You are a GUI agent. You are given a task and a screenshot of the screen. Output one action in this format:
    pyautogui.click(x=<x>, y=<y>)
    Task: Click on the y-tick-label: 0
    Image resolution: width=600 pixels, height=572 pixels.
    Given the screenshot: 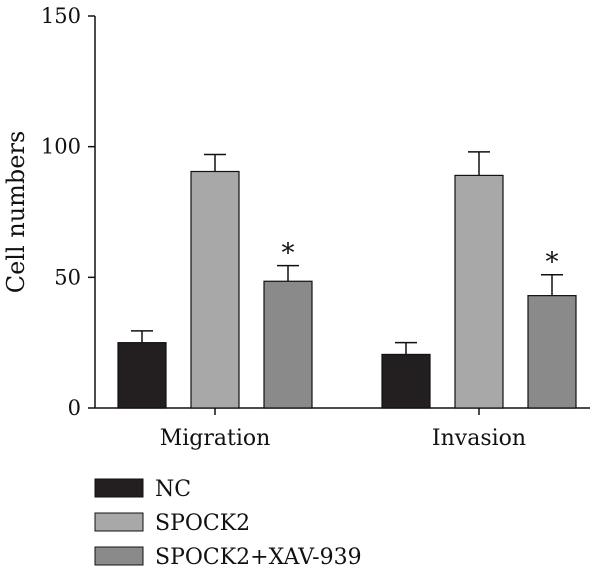 What is the action you would take?
    pyautogui.click(x=74, y=408)
    